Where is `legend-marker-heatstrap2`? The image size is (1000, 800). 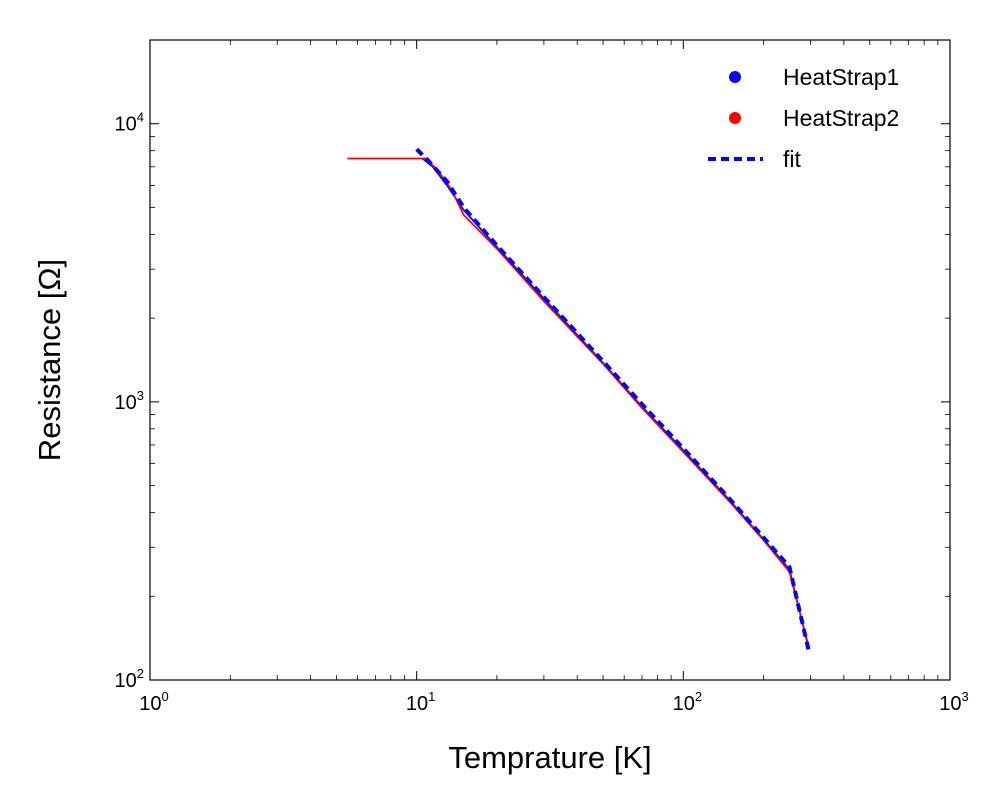 legend-marker-heatstrap2 is located at coordinates (735, 118).